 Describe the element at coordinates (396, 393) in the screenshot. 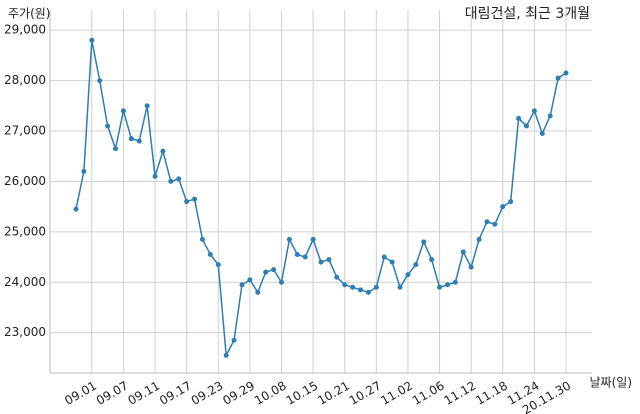

I see `x-tick-label: 11.02` at that location.